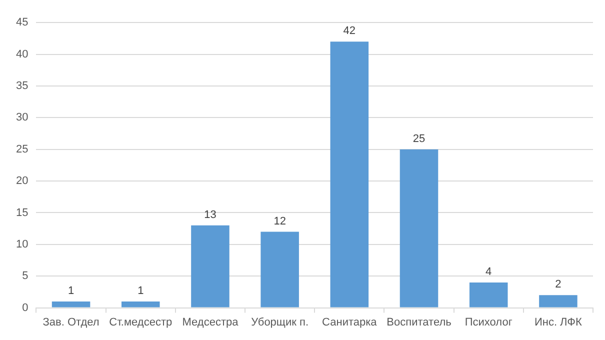 This screenshot has width=605, height=340. Describe the element at coordinates (71, 322) in the screenshot. I see `x-tick-label: Зав. Отдел` at that location.